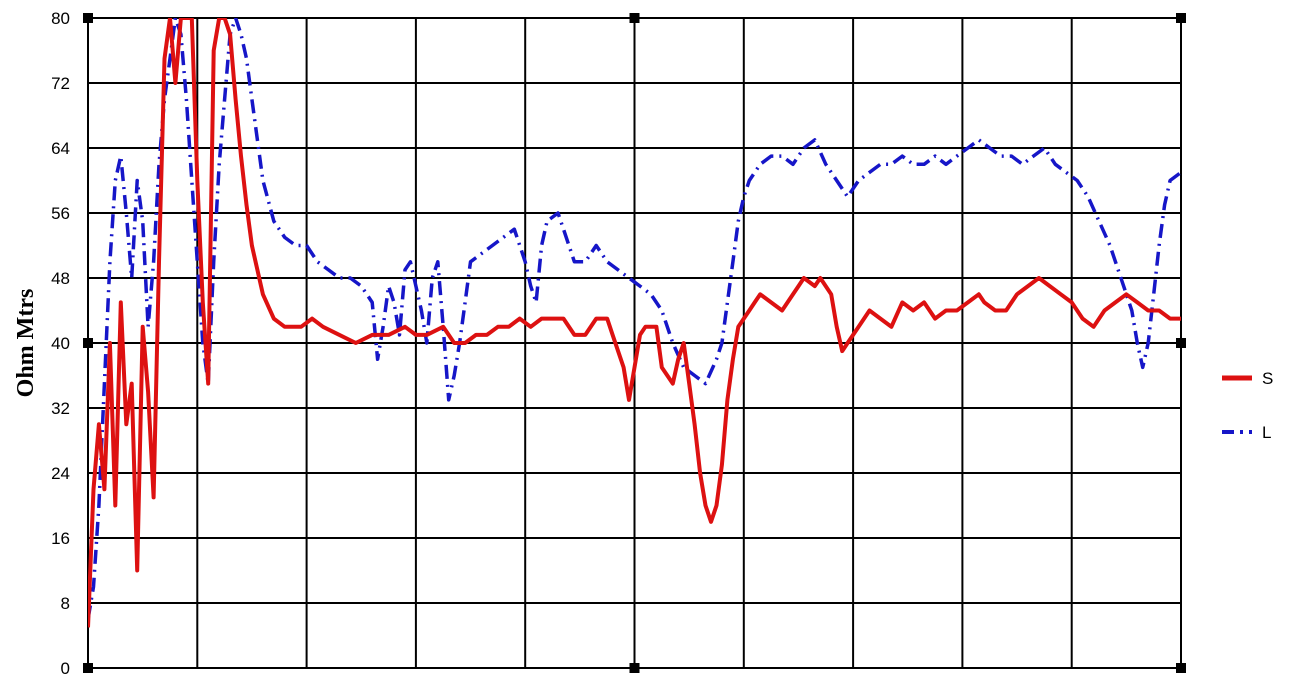  What do you see at coordinates (60, 18) in the screenshot?
I see `y-tick-label: 80` at bounding box center [60, 18].